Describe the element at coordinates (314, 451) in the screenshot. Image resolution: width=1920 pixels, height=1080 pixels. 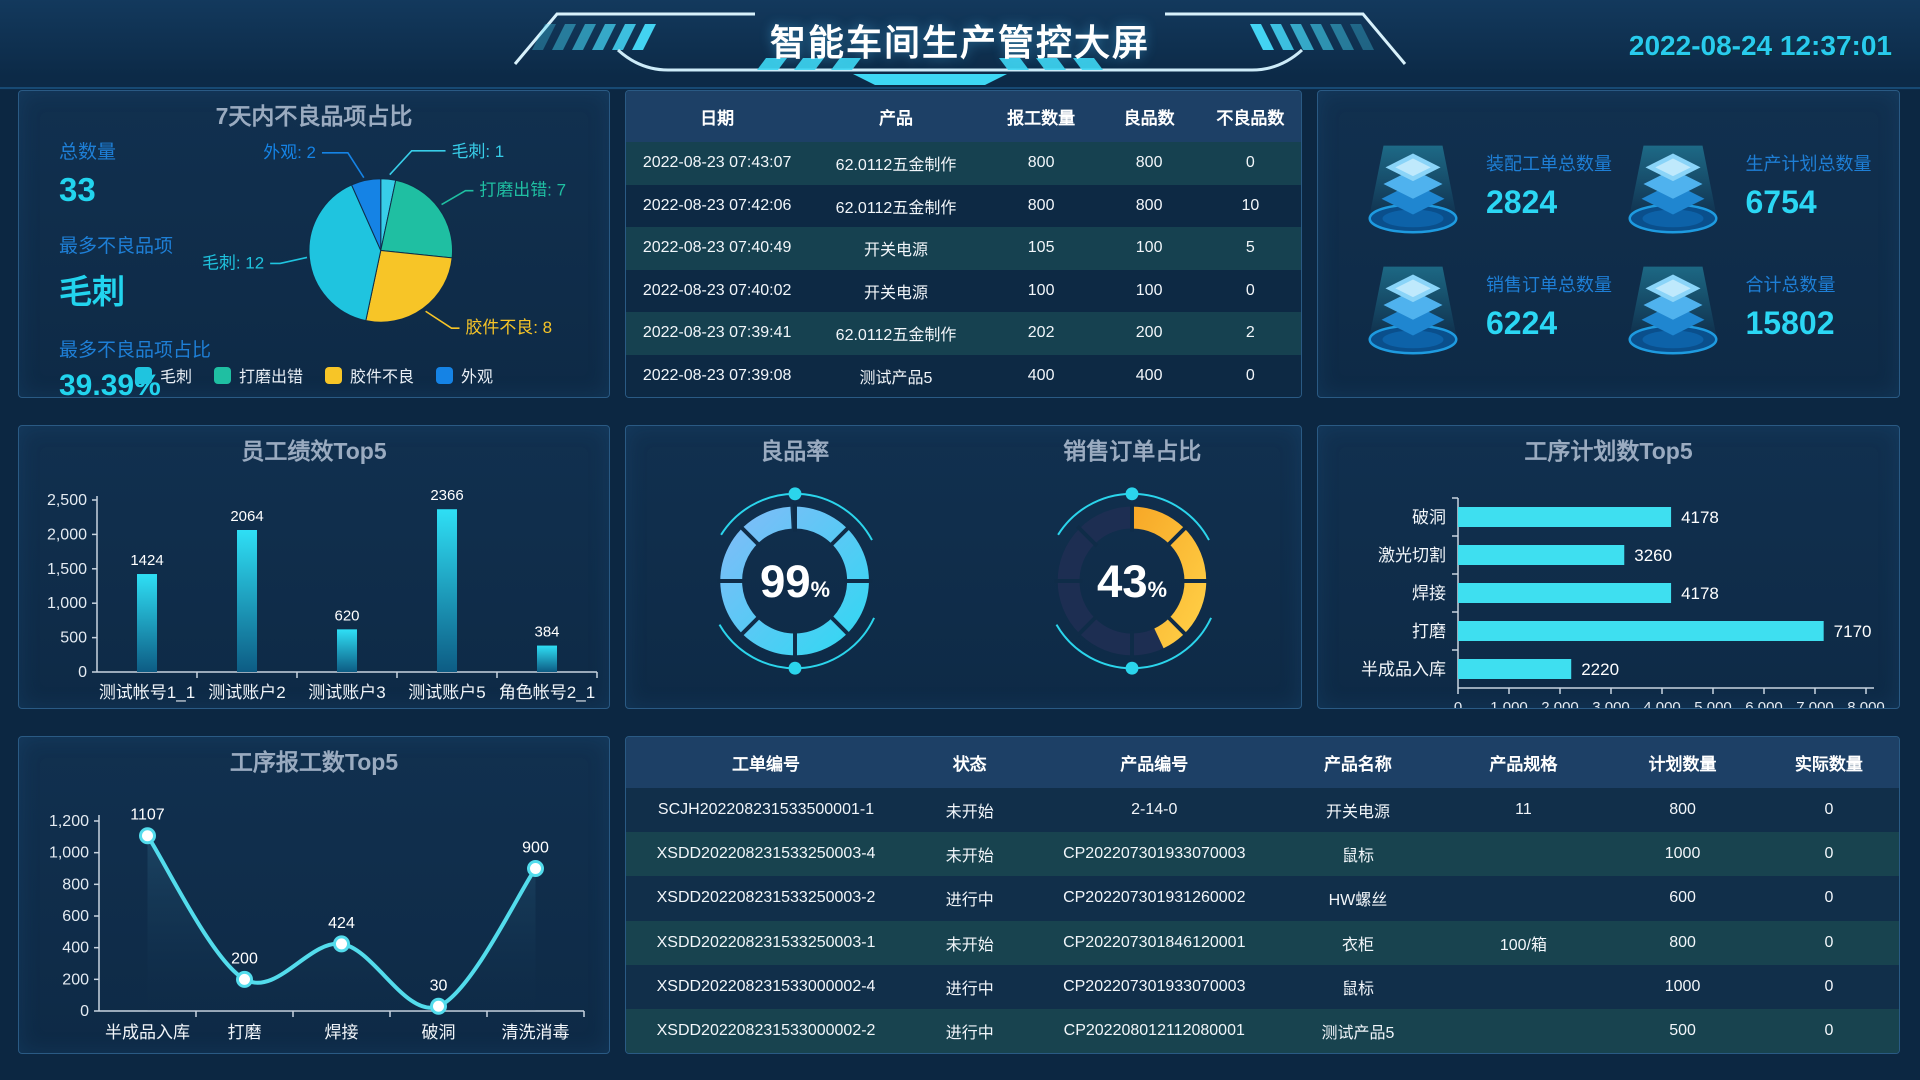
I see `panel-title-employee: 员工绩效Top5` at that location.